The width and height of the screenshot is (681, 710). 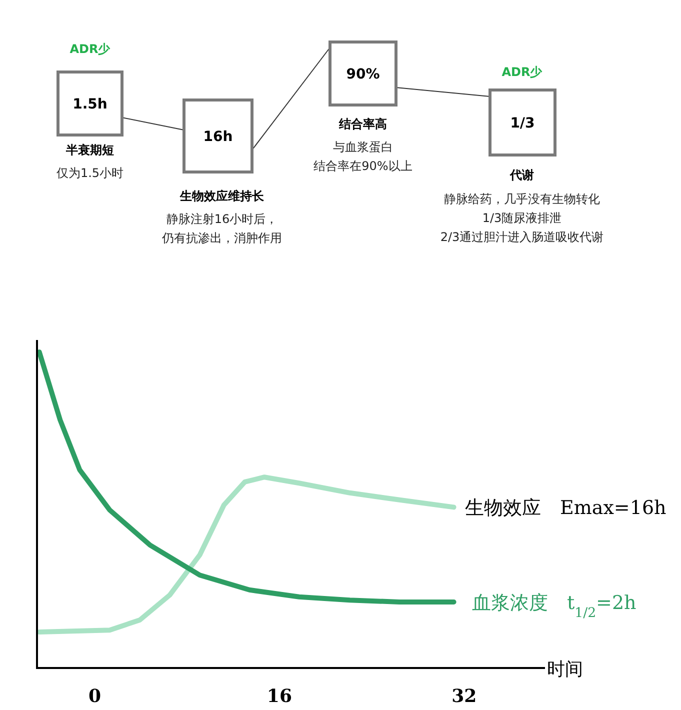 What do you see at coordinates (222, 196) in the screenshot?
I see `text: 生物效应维持长` at bounding box center [222, 196].